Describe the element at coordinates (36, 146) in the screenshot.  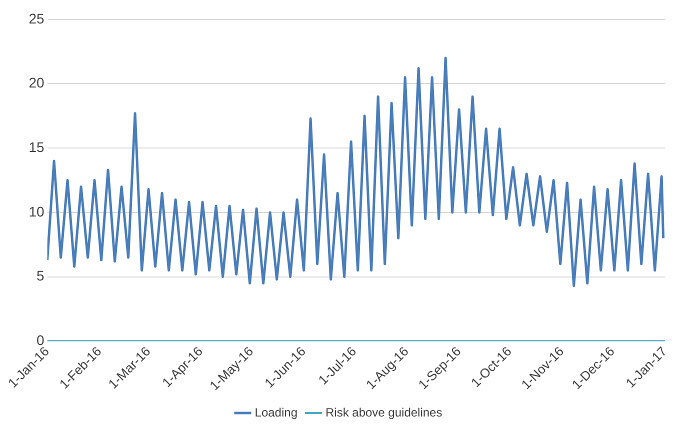
I see `y-tick-label: 15` at that location.